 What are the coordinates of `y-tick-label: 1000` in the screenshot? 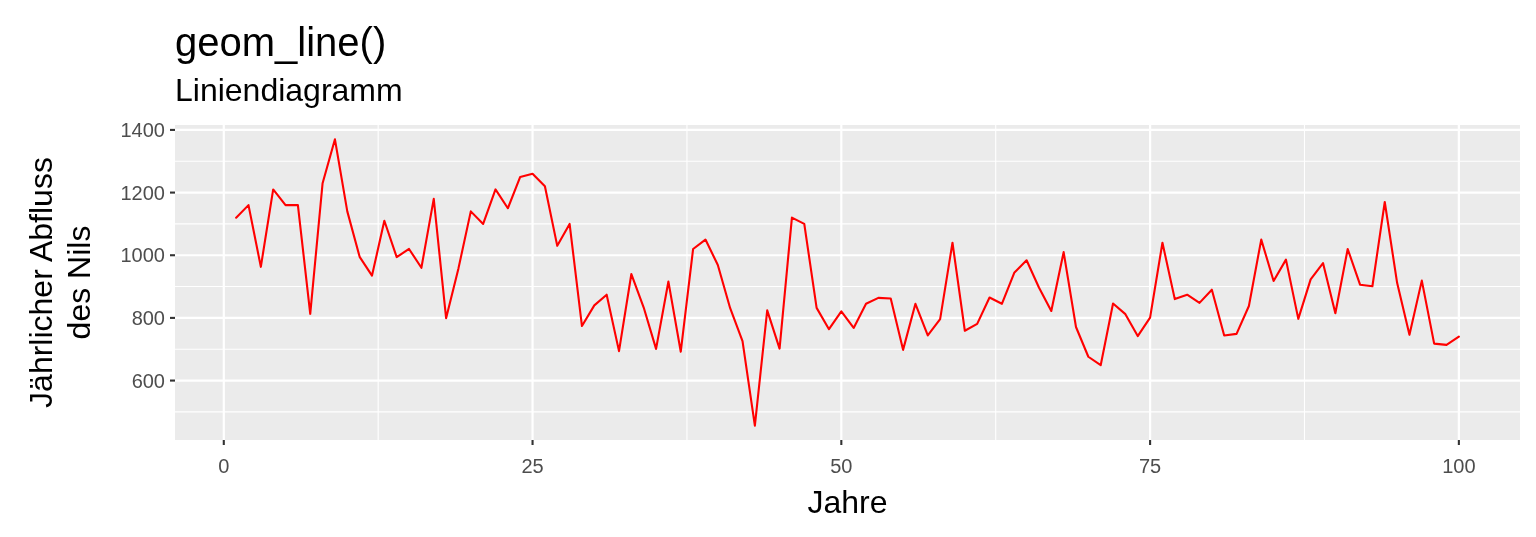 It's located at (142, 255).